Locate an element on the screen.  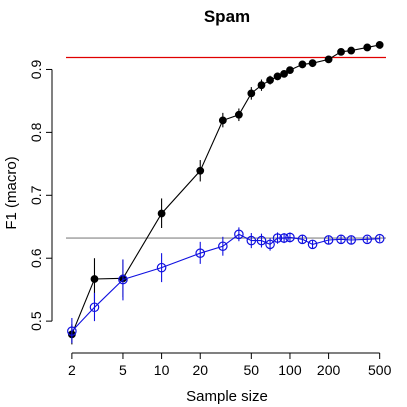
y-axis-label: F1 (macro) is located at coordinates (11, 192).